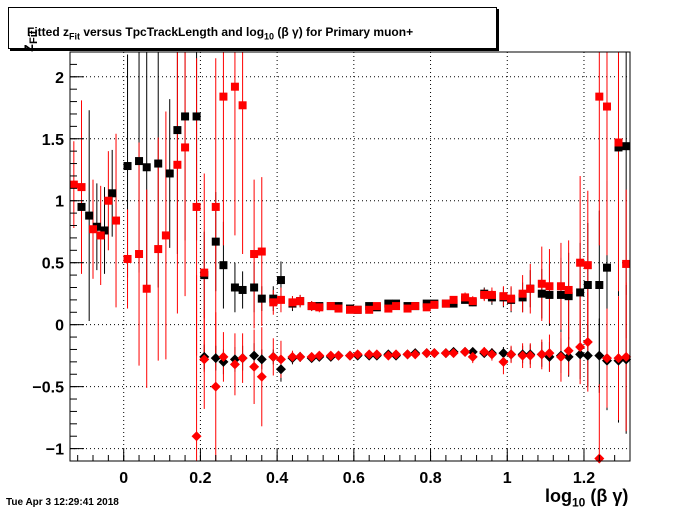  What do you see at coordinates (123, 478) in the screenshot?
I see `x-tick-label: 0` at bounding box center [123, 478].